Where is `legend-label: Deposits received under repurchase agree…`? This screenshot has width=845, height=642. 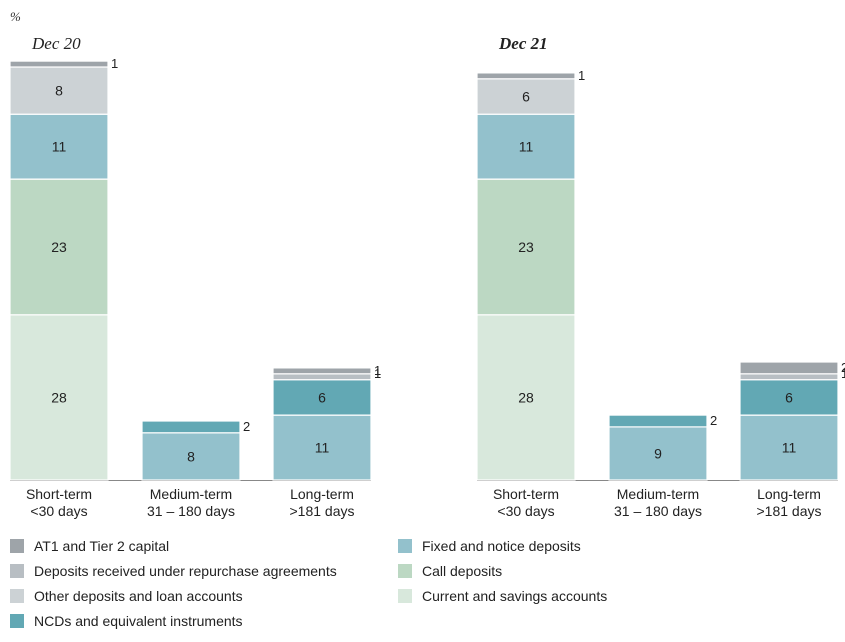
legend-label: Deposits received under repurchase agree… is located at coordinates (185, 571).